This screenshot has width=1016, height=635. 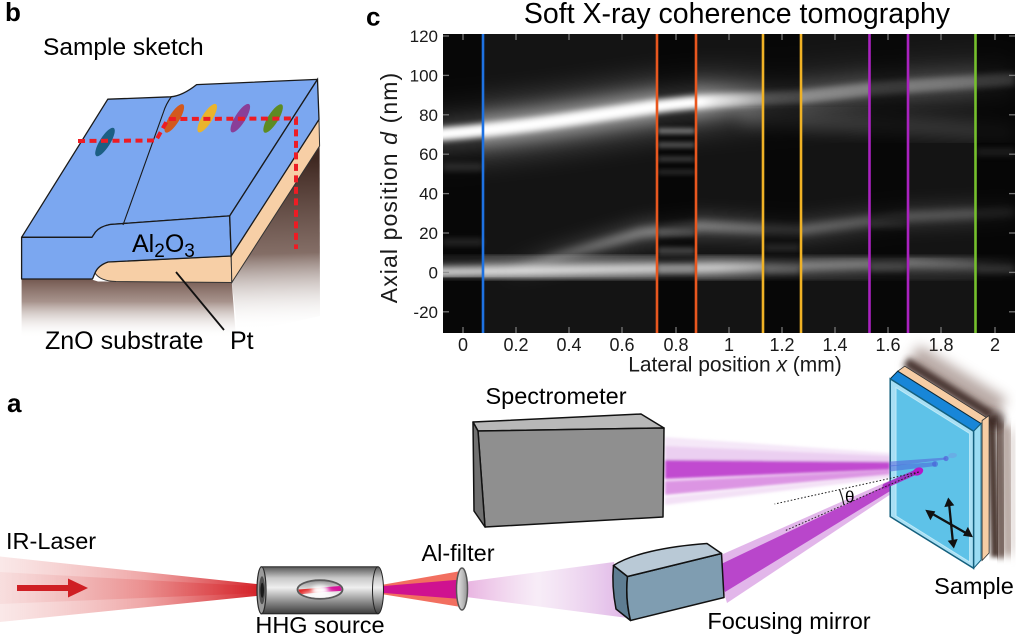 I want to click on svg-text: Lateral position x (mm), so click(x=735, y=365).